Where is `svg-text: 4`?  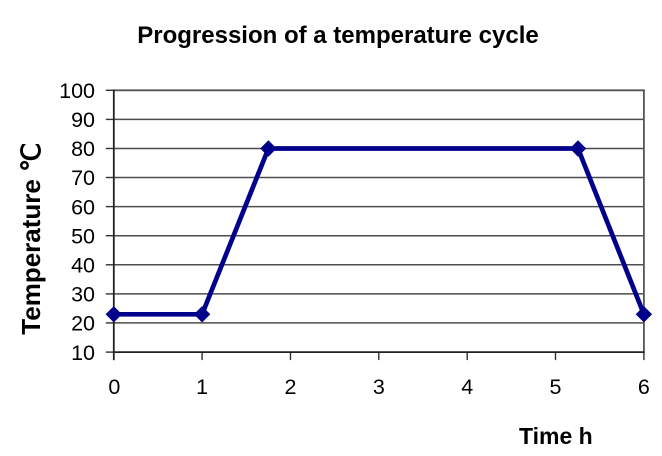
svg-text: 4 is located at coordinates (467, 387).